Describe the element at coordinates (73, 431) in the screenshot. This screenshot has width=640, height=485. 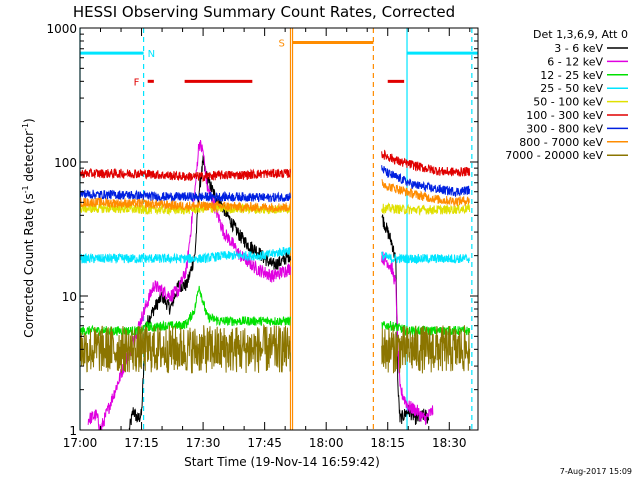
I see `y-tick-label: 1` at that location.